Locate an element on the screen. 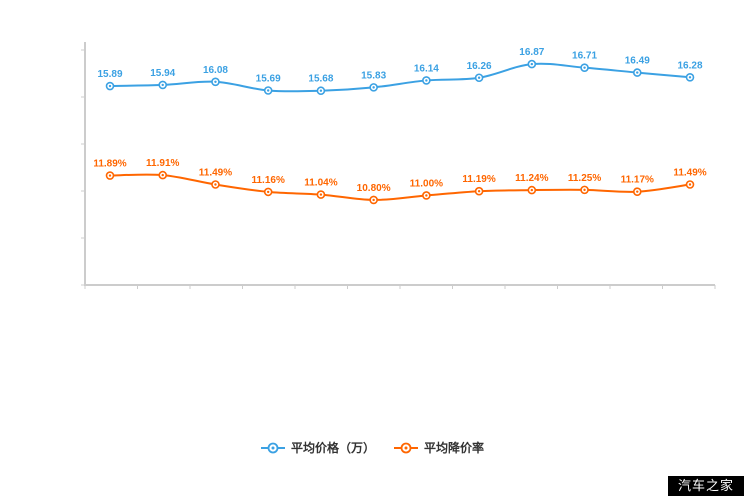 Image resolution: width=744 pixels, height=496 pixels. data-label: 11.00% is located at coordinates (426, 183).